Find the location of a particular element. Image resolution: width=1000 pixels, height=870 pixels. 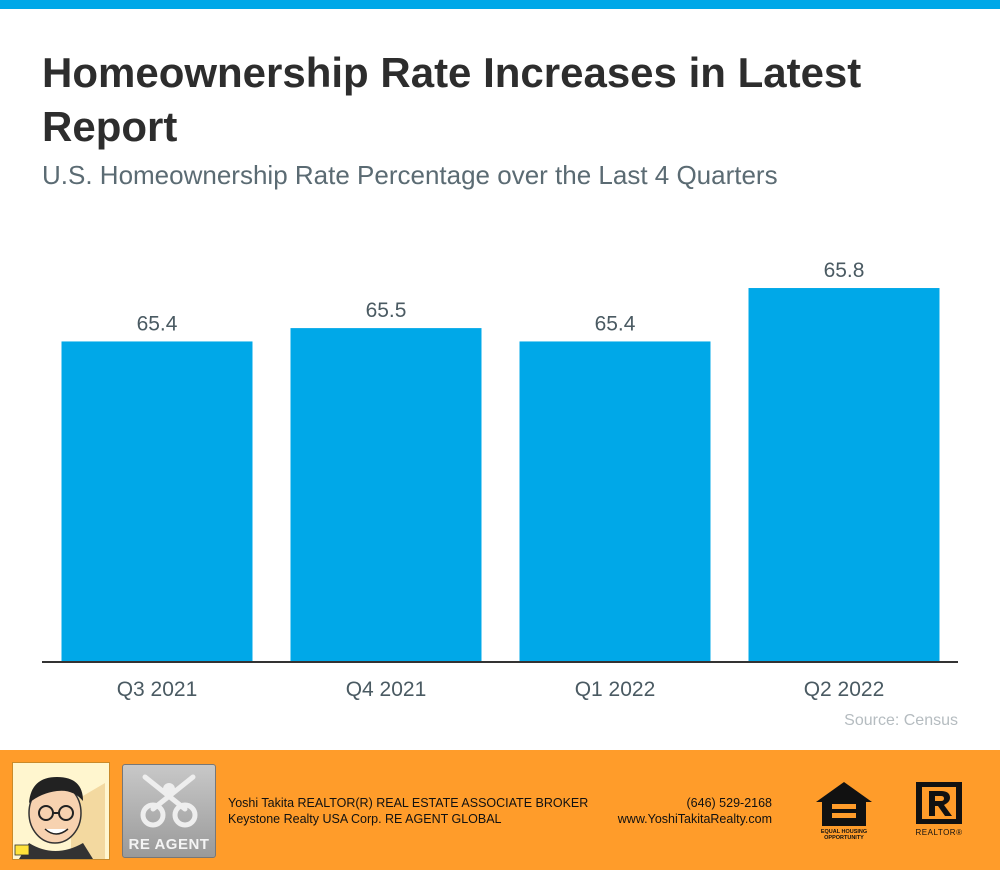

x-tick-label: Q2 2022 is located at coordinates (844, 689).